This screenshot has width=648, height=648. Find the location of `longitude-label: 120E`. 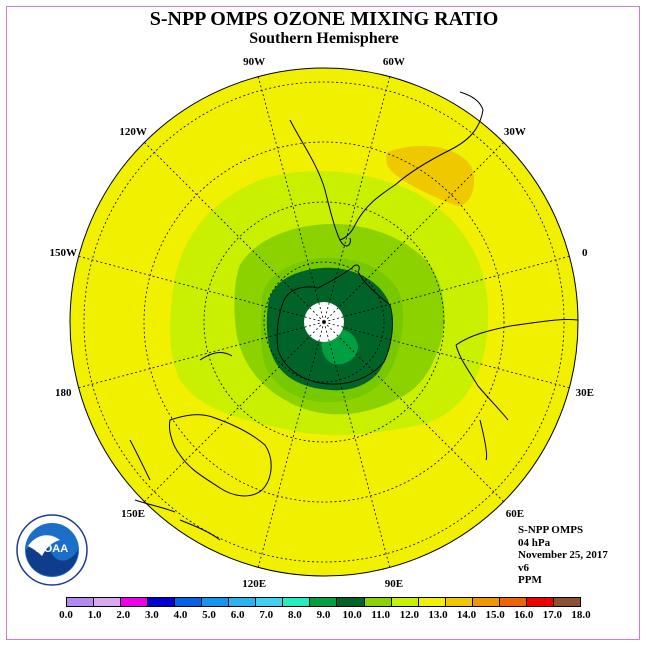

longitude-label: 120E is located at coordinates (254, 584).